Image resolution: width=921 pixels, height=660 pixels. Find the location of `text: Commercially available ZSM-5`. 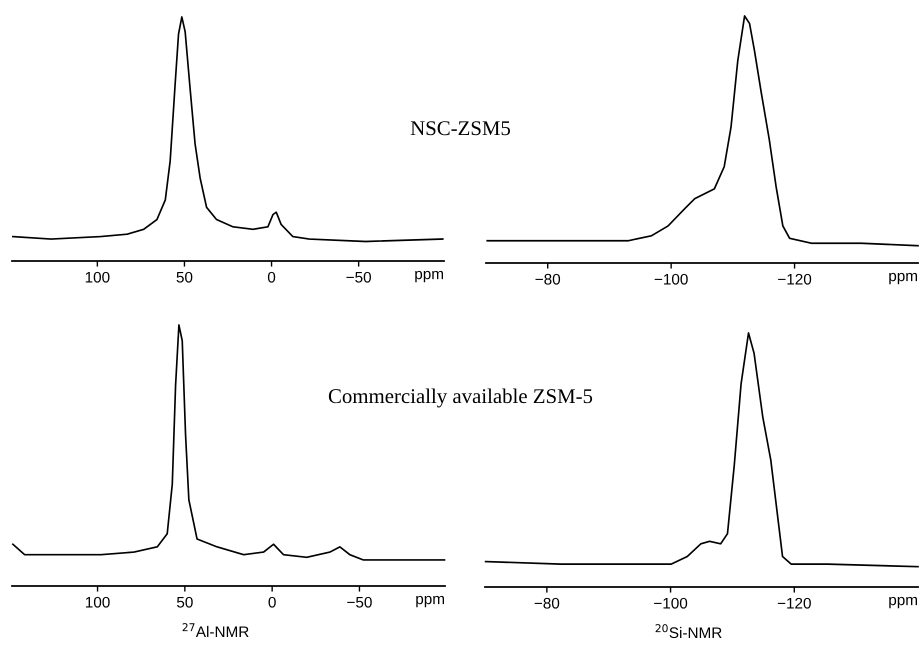

text: Commercially available ZSM-5 is located at coordinates (460, 398).